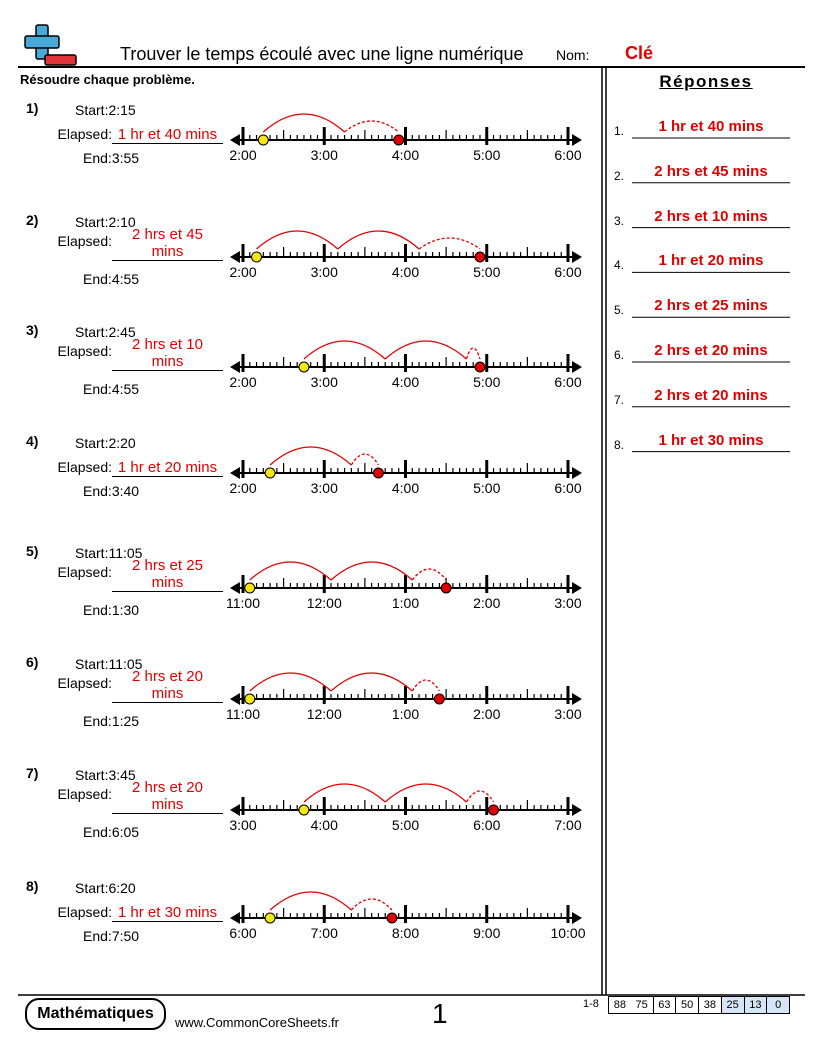 This screenshot has width=816, height=1056. I want to click on elapsed-underline: 2 hrs et 25 mins, so click(167, 574).